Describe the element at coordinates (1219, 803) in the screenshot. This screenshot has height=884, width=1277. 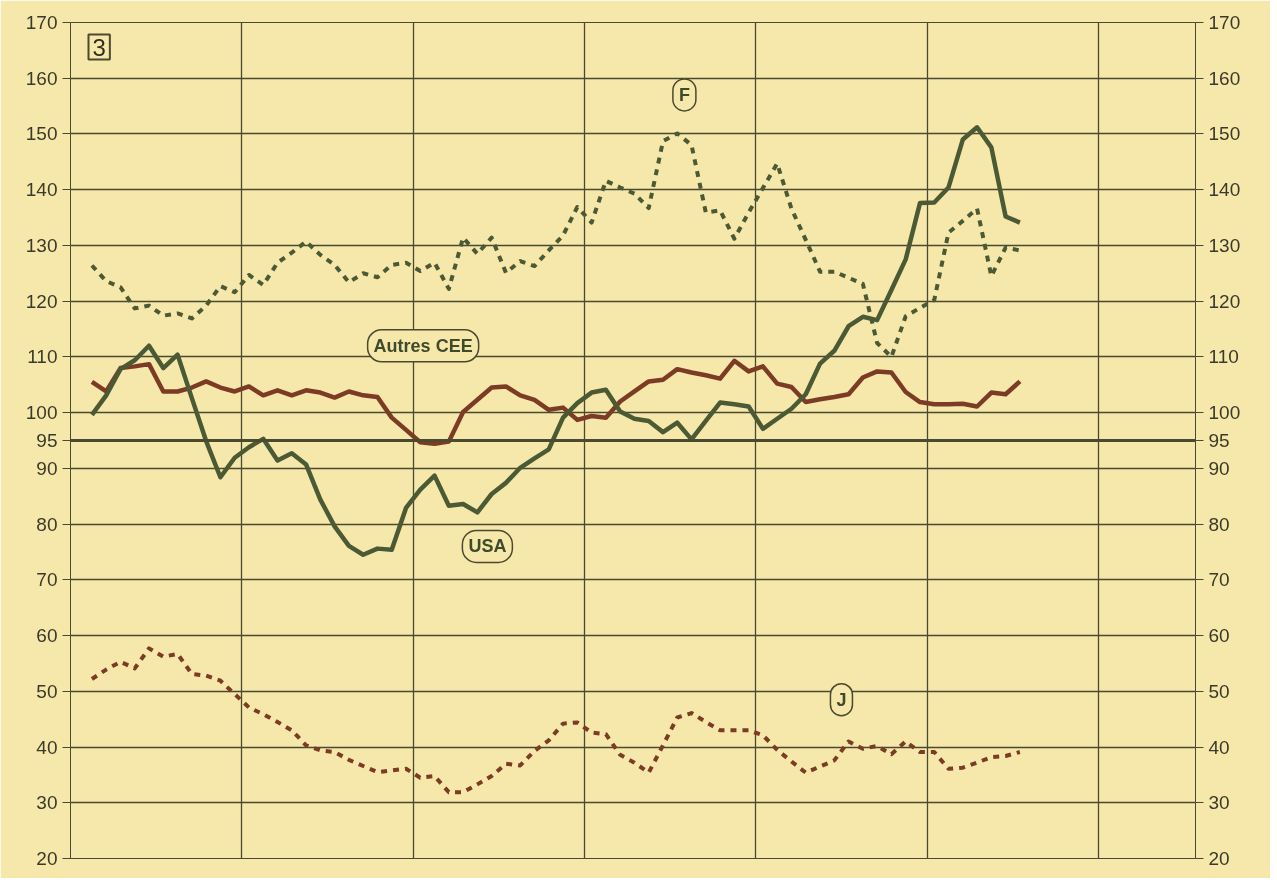
I see `y2-tick-label: 30` at that location.